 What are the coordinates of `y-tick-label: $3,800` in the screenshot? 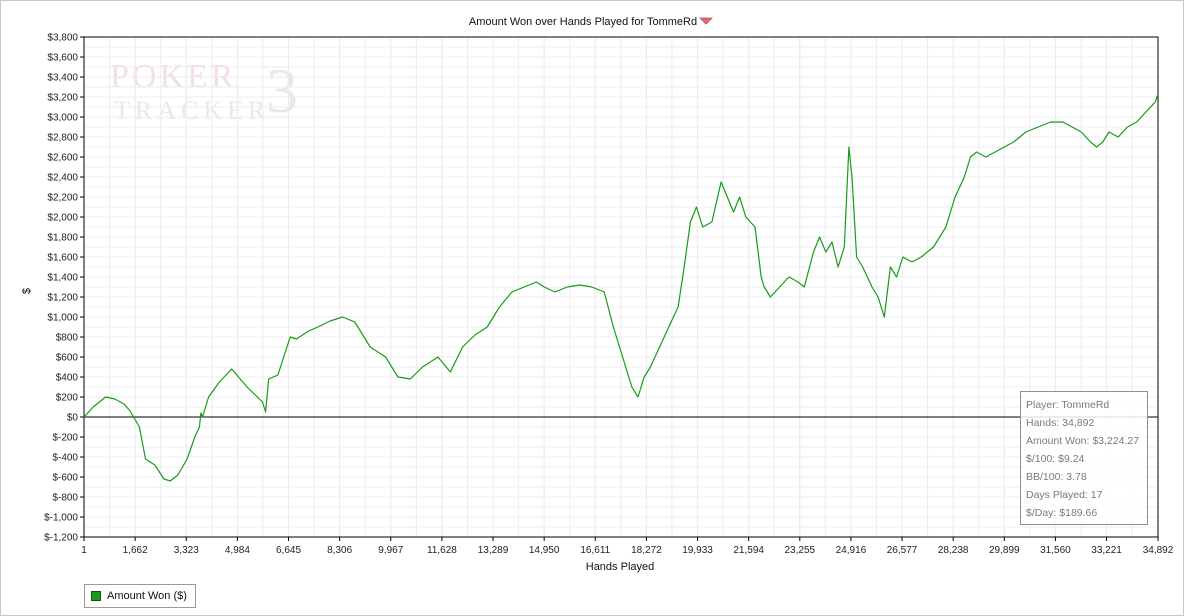 It's located at (62, 38).